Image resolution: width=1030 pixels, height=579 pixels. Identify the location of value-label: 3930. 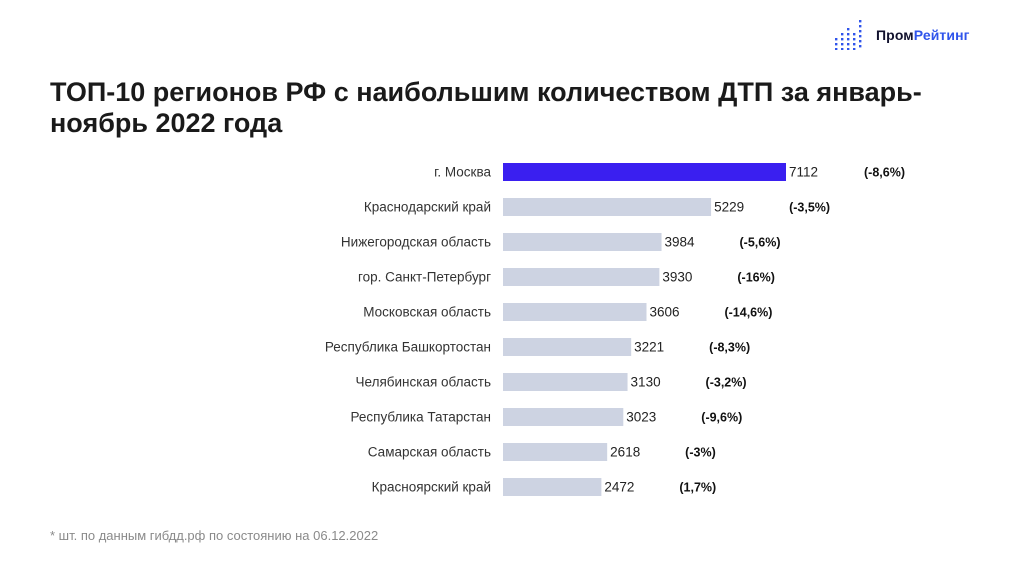
(677, 277).